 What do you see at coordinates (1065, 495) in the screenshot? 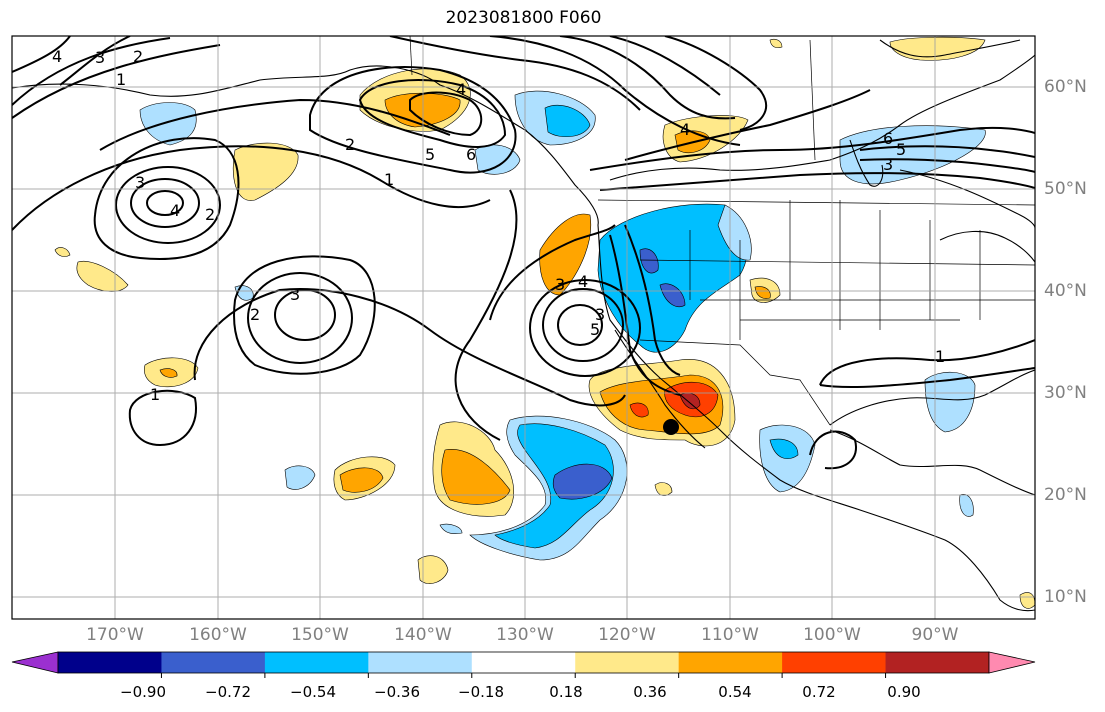
I see `lat-label: 20°N` at bounding box center [1065, 495].